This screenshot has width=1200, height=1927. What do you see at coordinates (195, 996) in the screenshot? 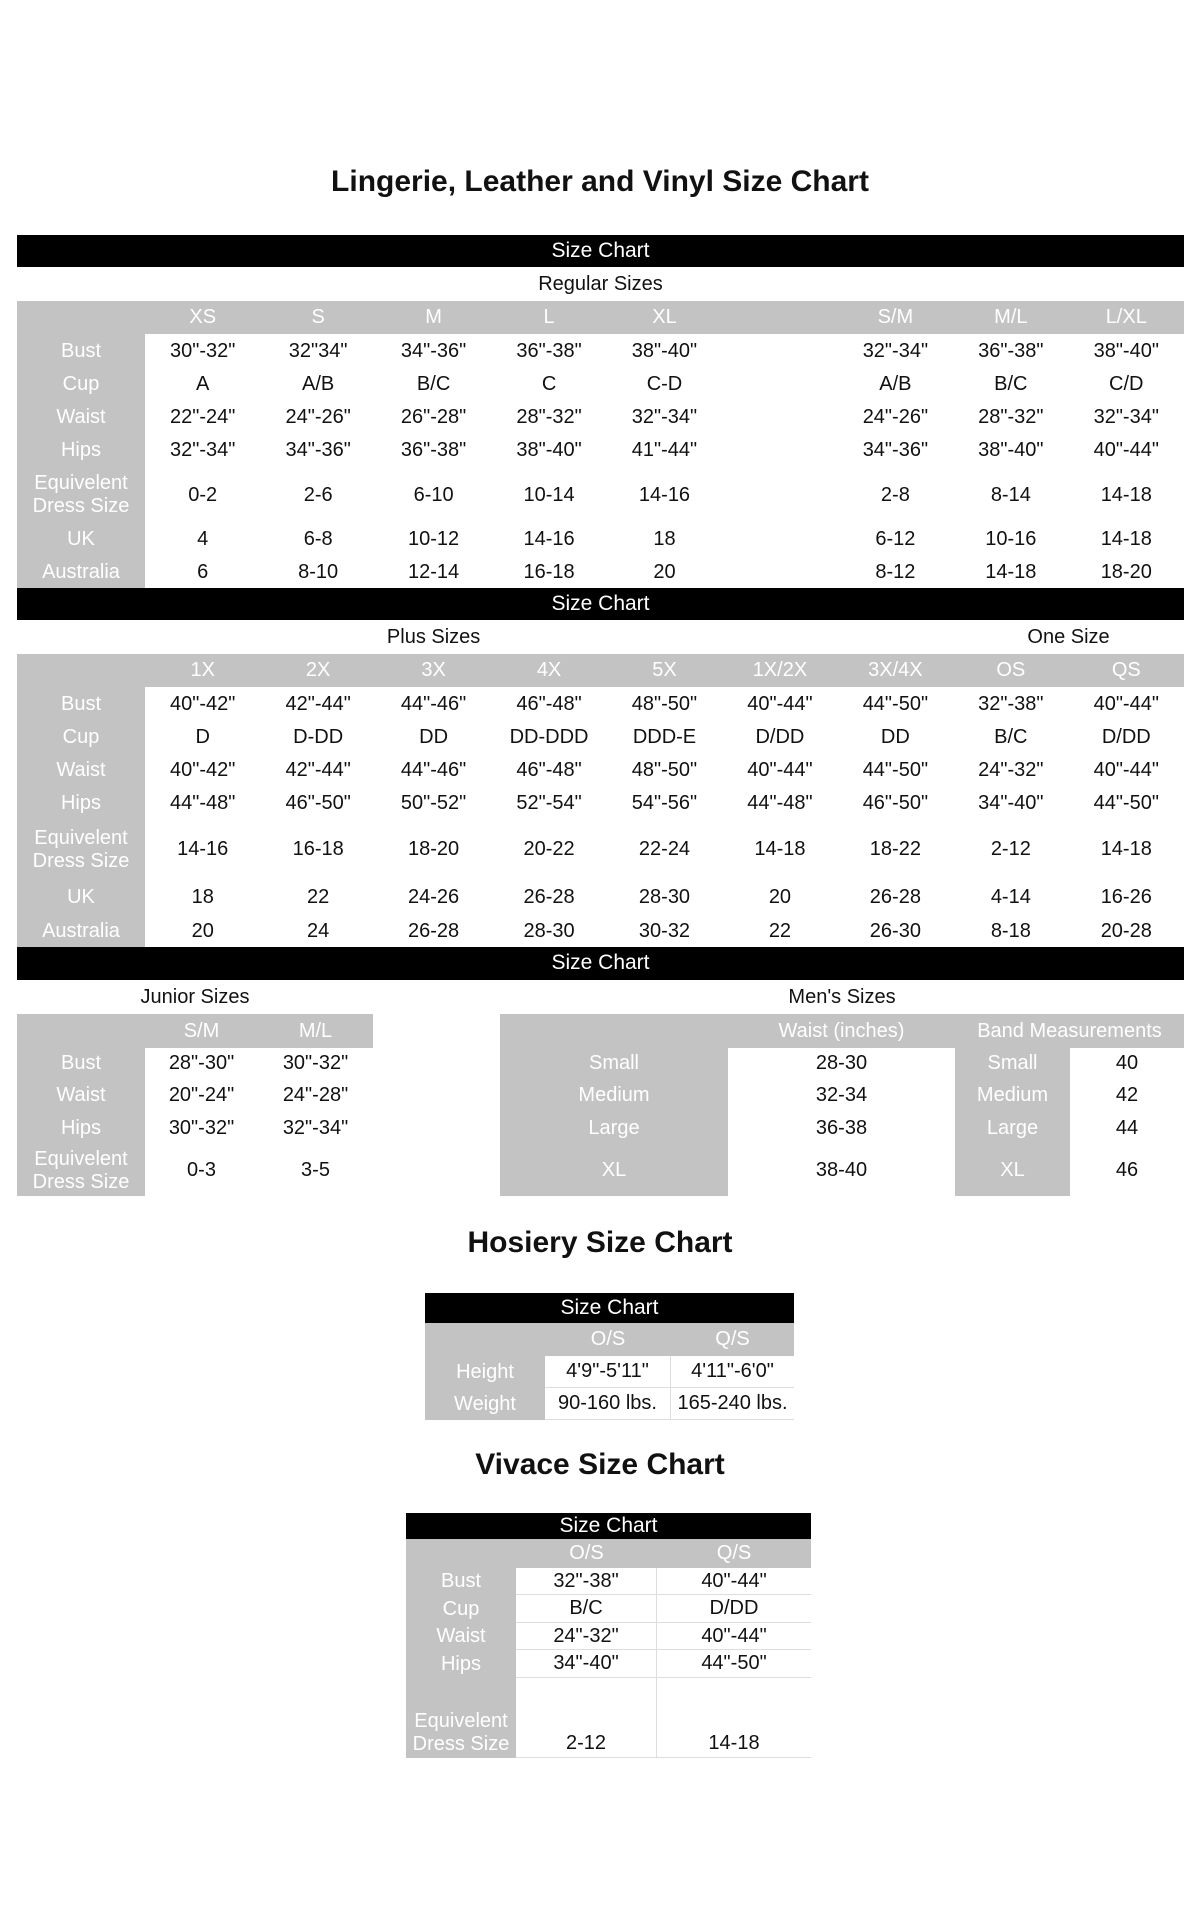
I see `junior-subtitle: Junior Sizes` at bounding box center [195, 996].